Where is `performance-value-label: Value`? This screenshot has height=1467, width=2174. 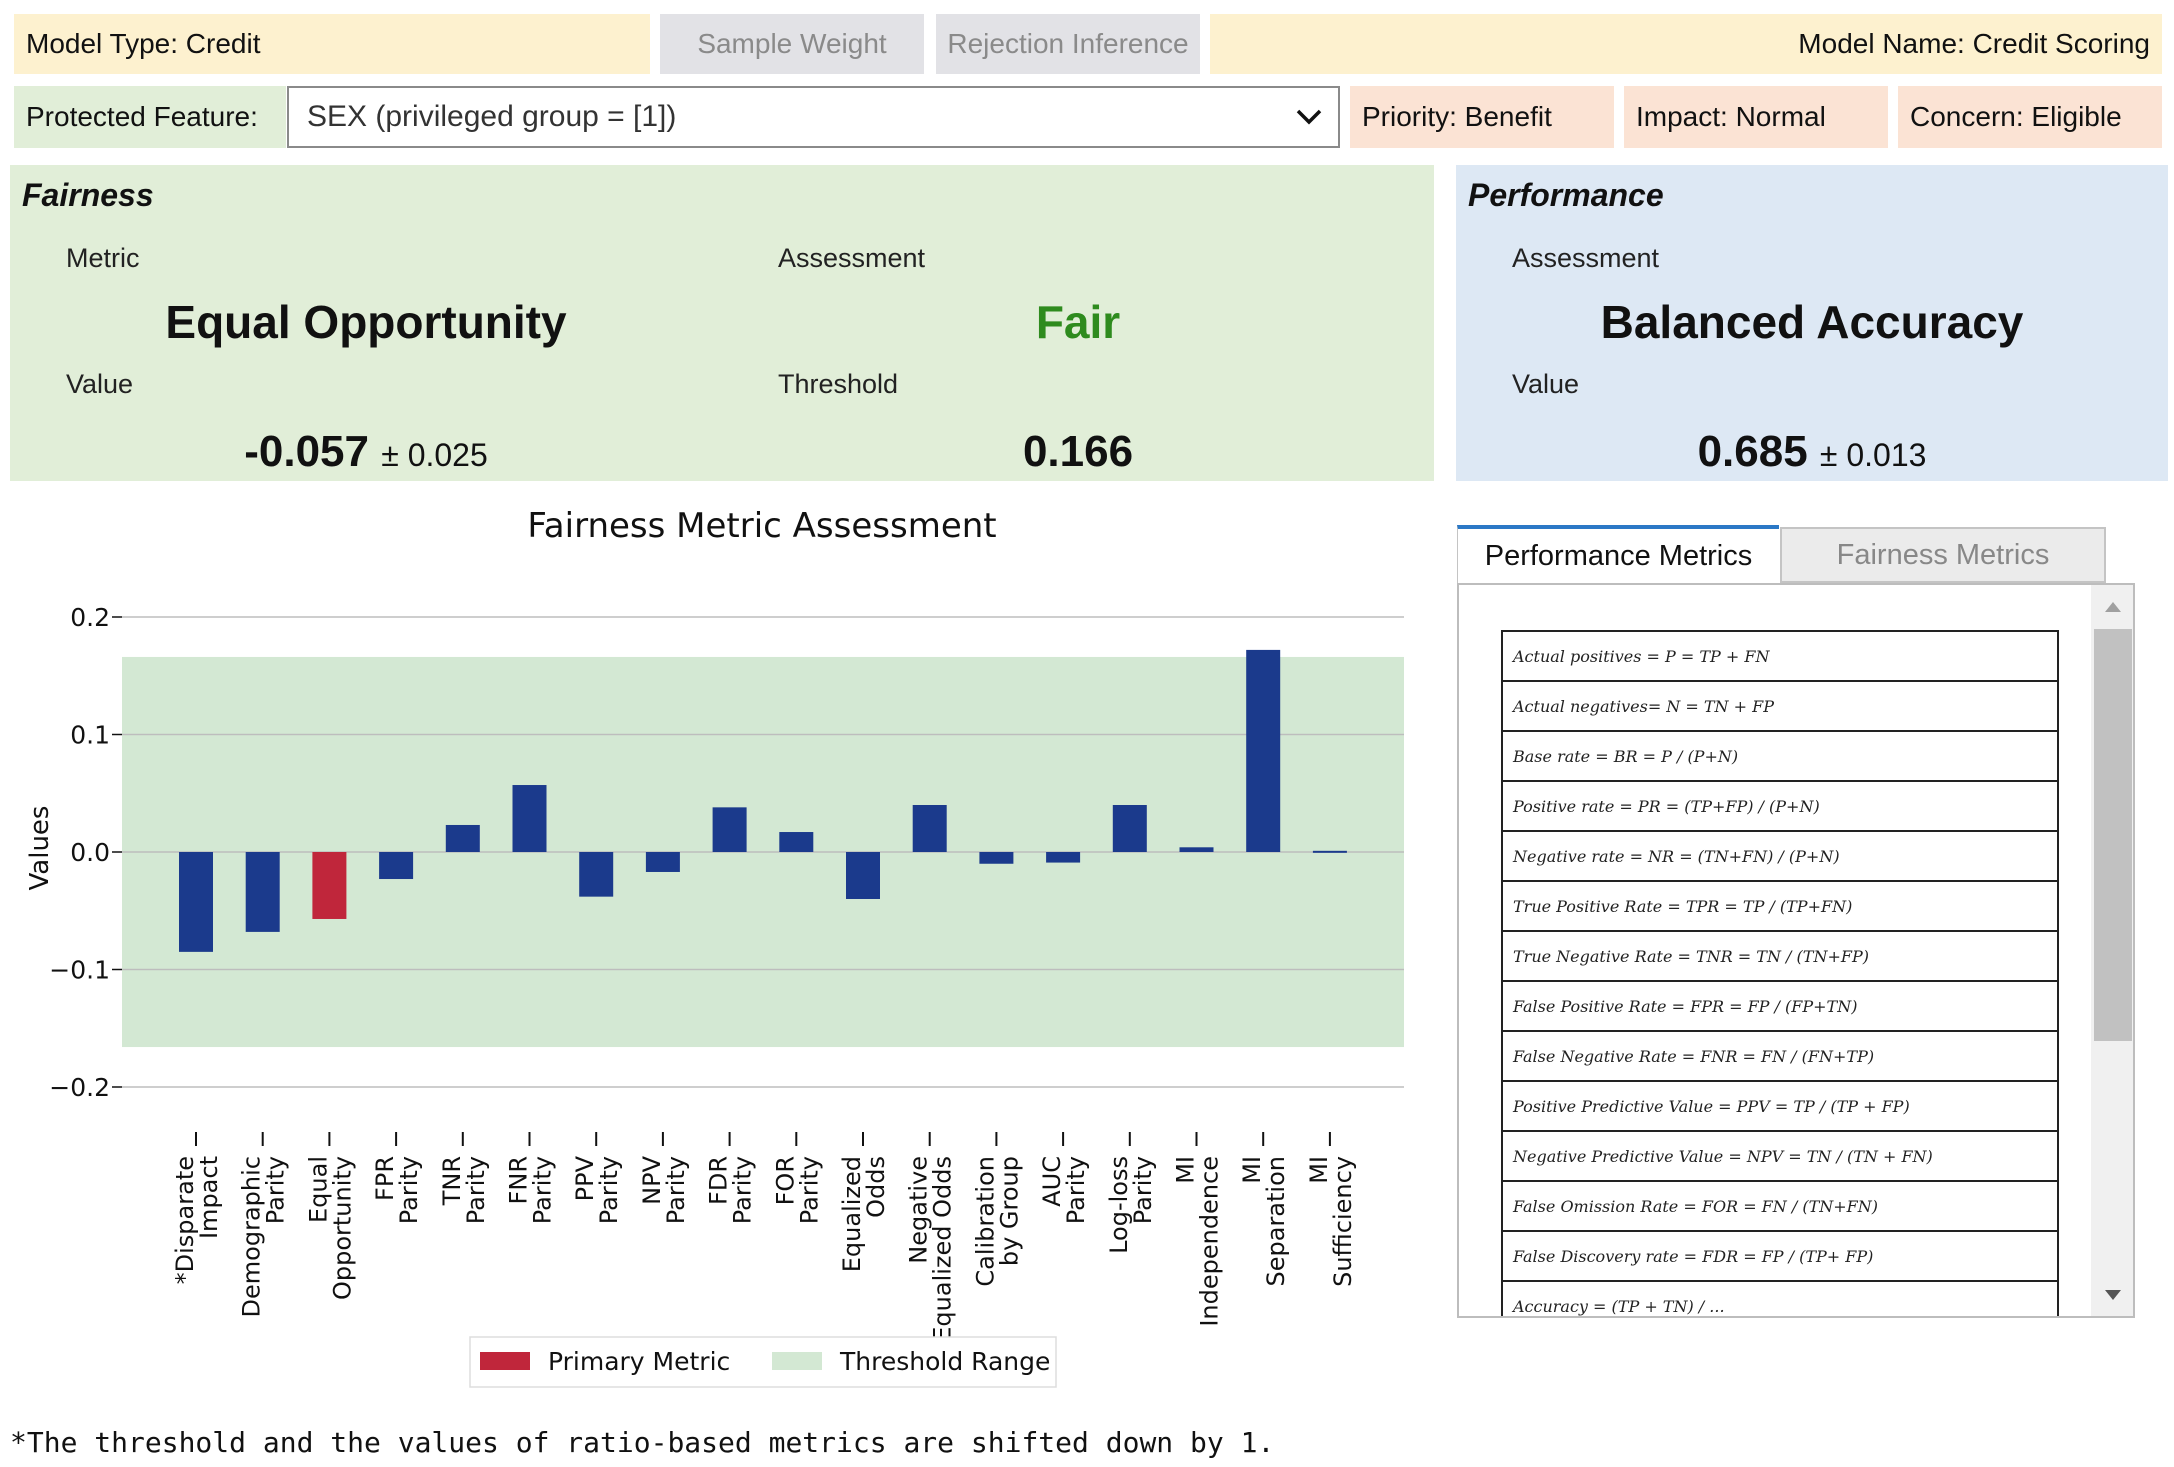 performance-value-label: Value is located at coordinates (1546, 384).